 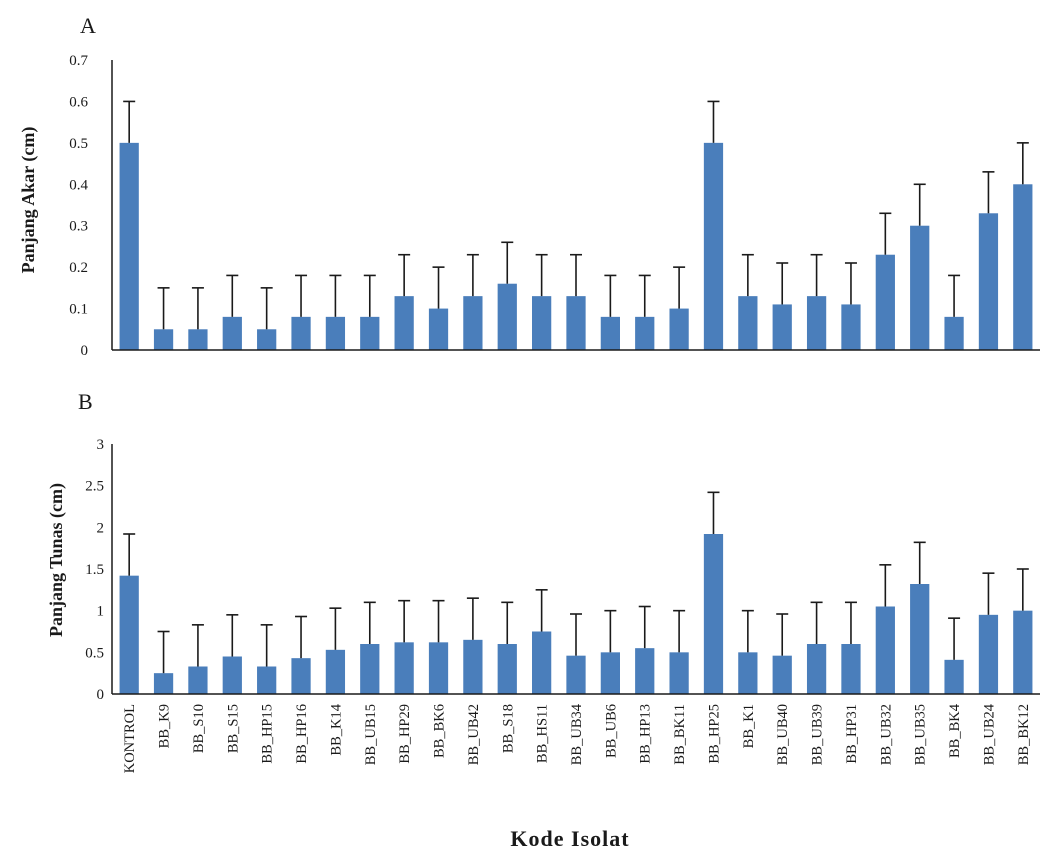 I want to click on panel-a-y-tick-label: 0.7, so click(x=78, y=61).